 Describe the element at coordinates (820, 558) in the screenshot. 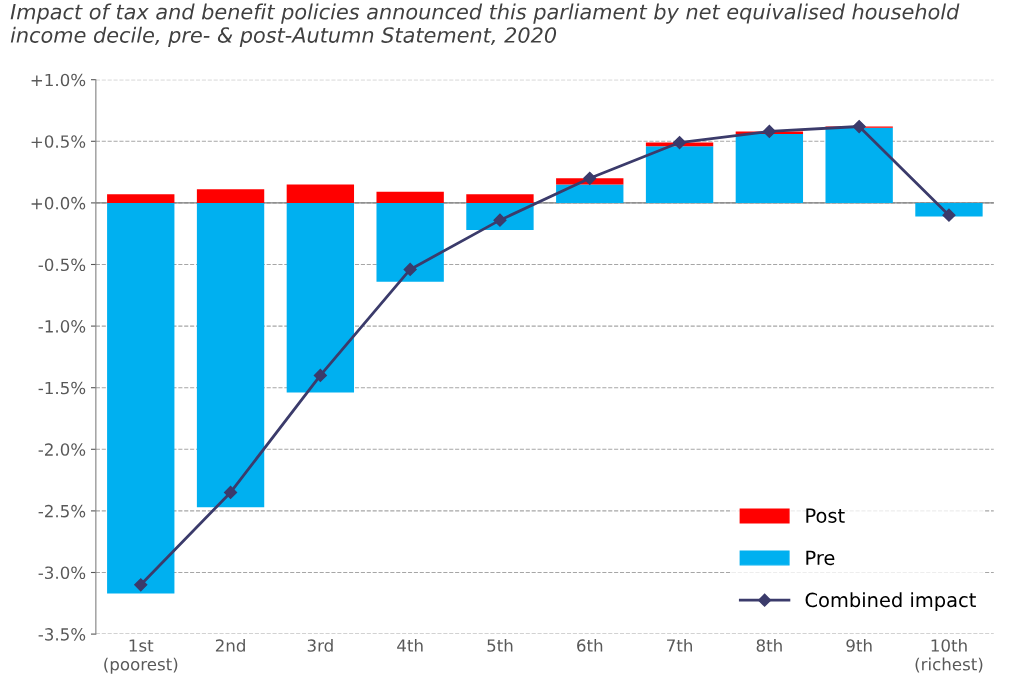

I see `legend-label: Pre` at that location.